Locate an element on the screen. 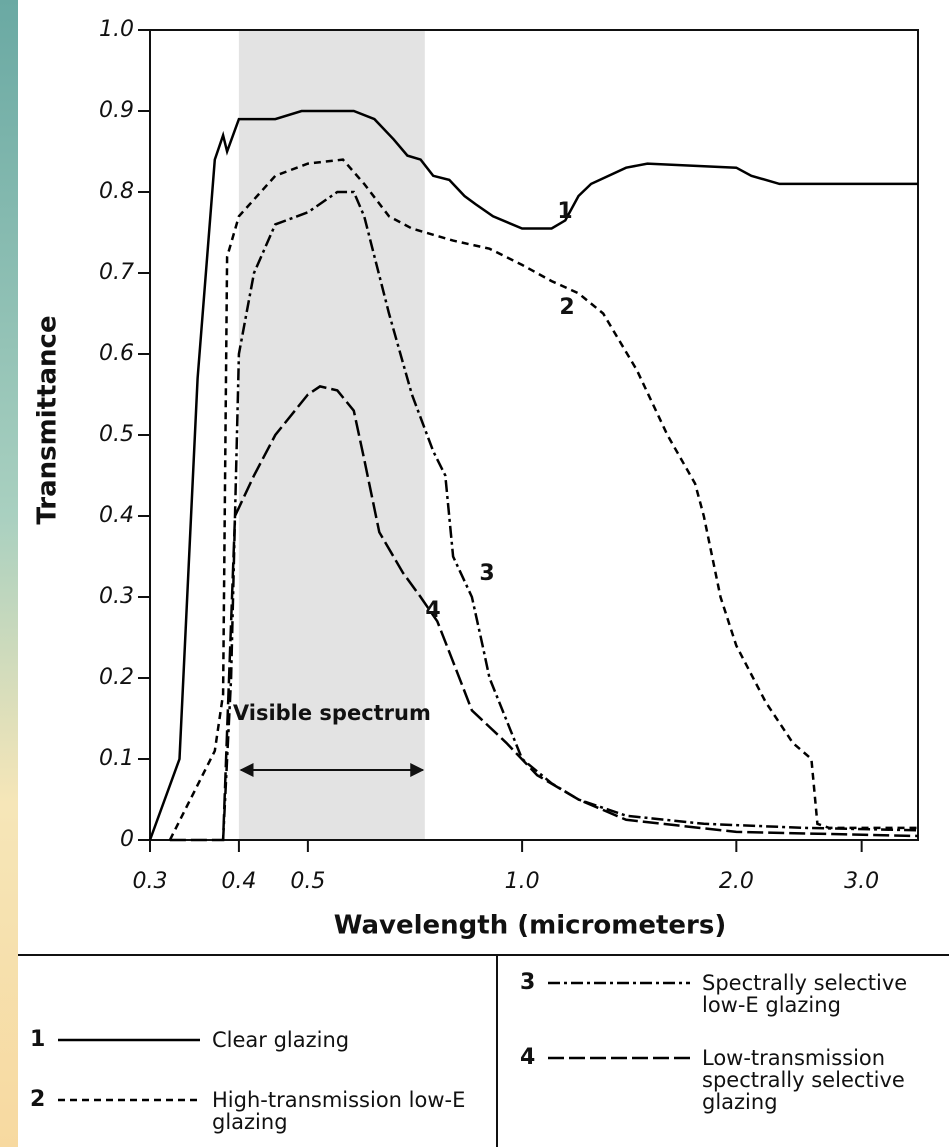 The image size is (949, 1147). x-tick-label: 0.5 is located at coordinates (307, 881).